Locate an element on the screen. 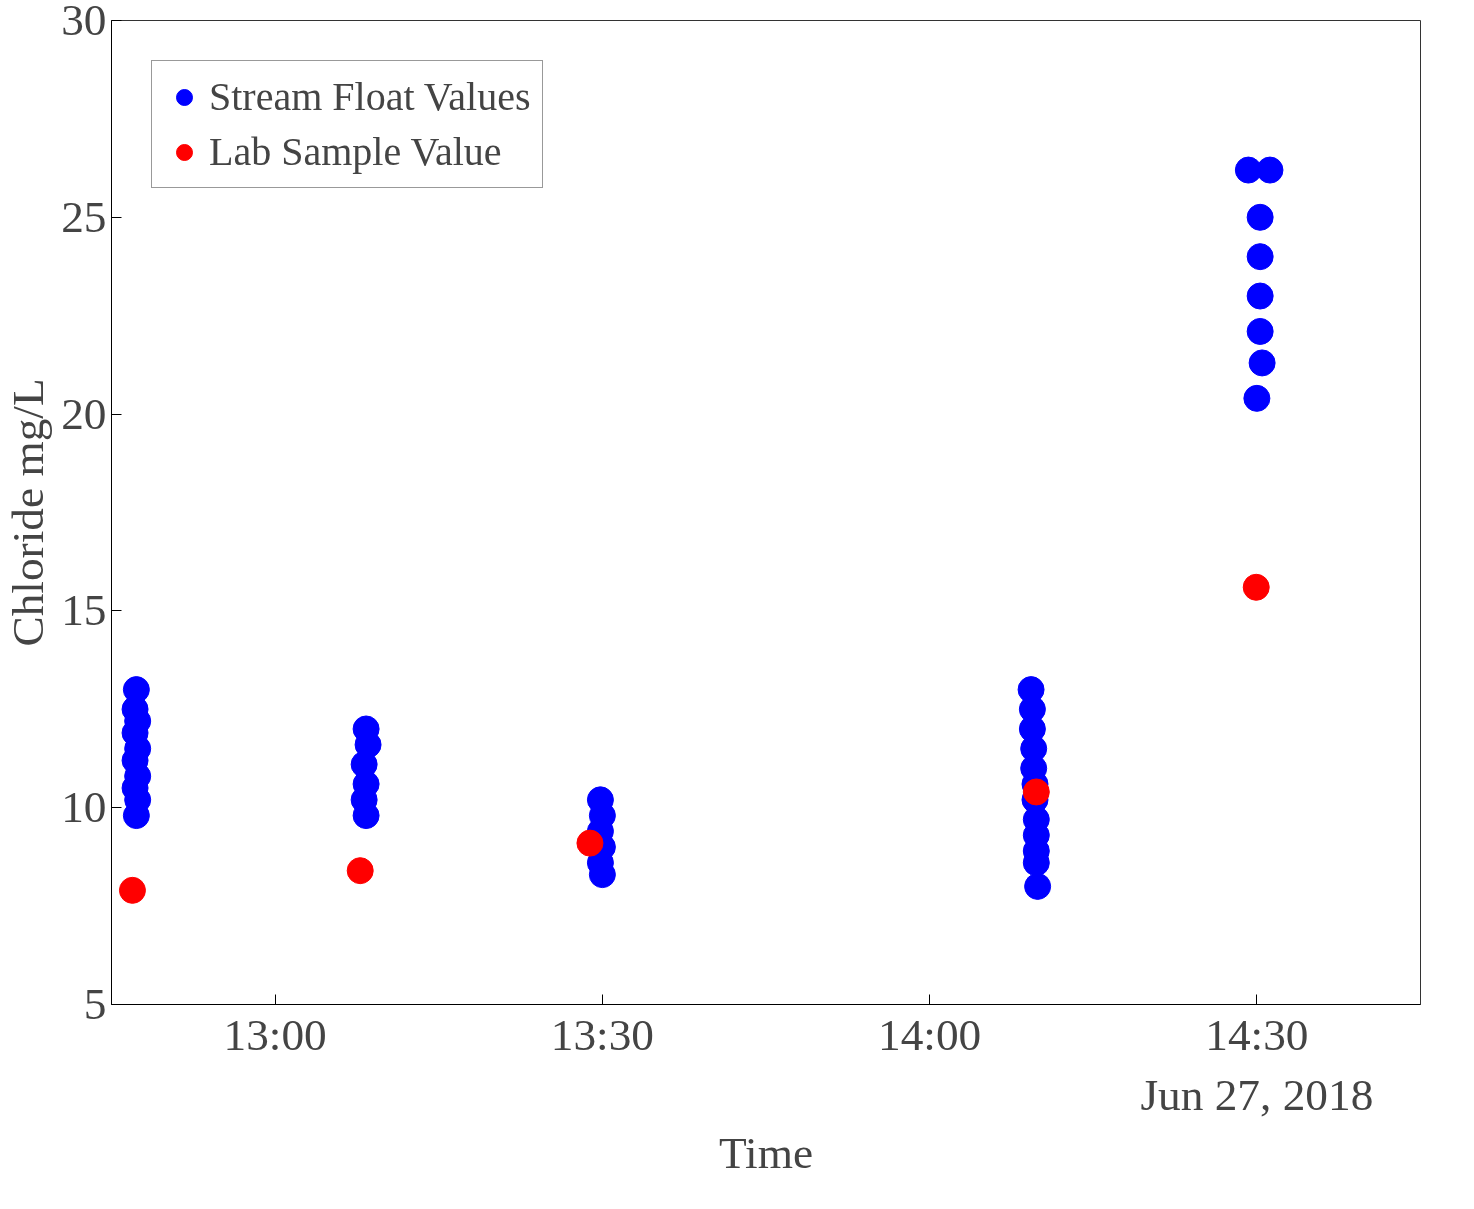  x-tick-label: 14:00 is located at coordinates (930, 1034).